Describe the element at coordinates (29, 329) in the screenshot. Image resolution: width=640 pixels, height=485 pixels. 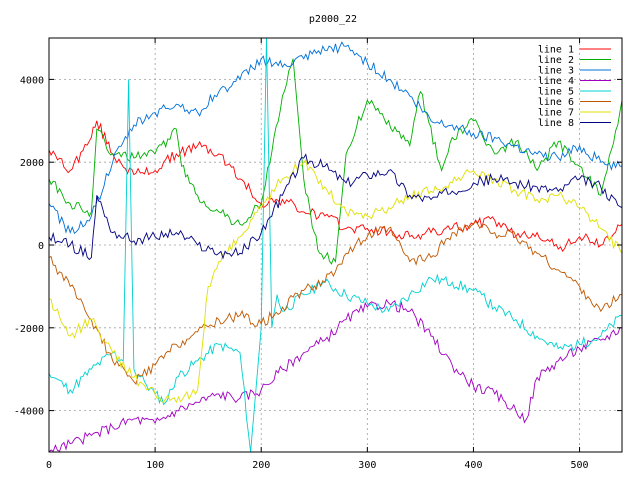
I see `y-tick-label: -2000` at that location.